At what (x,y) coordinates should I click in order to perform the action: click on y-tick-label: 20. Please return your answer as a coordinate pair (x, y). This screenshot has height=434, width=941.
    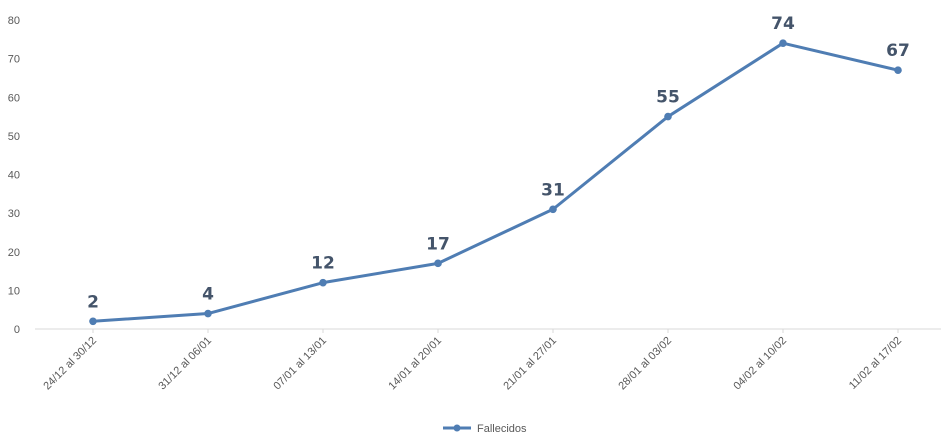
    Looking at the image, I should click on (14, 253).